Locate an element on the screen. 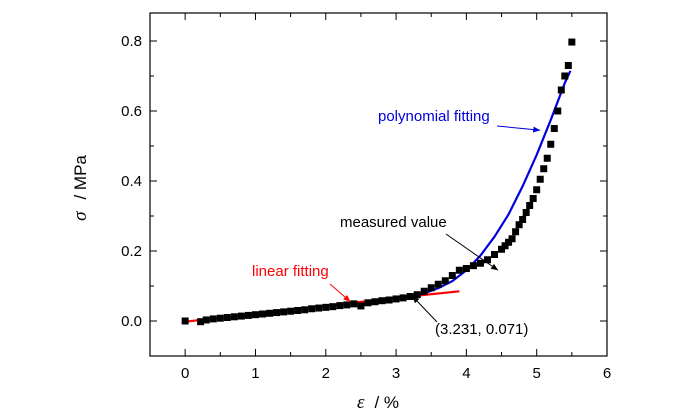 The height and width of the screenshot is (415, 700). y-tick-label: 0.8 is located at coordinates (131, 41).